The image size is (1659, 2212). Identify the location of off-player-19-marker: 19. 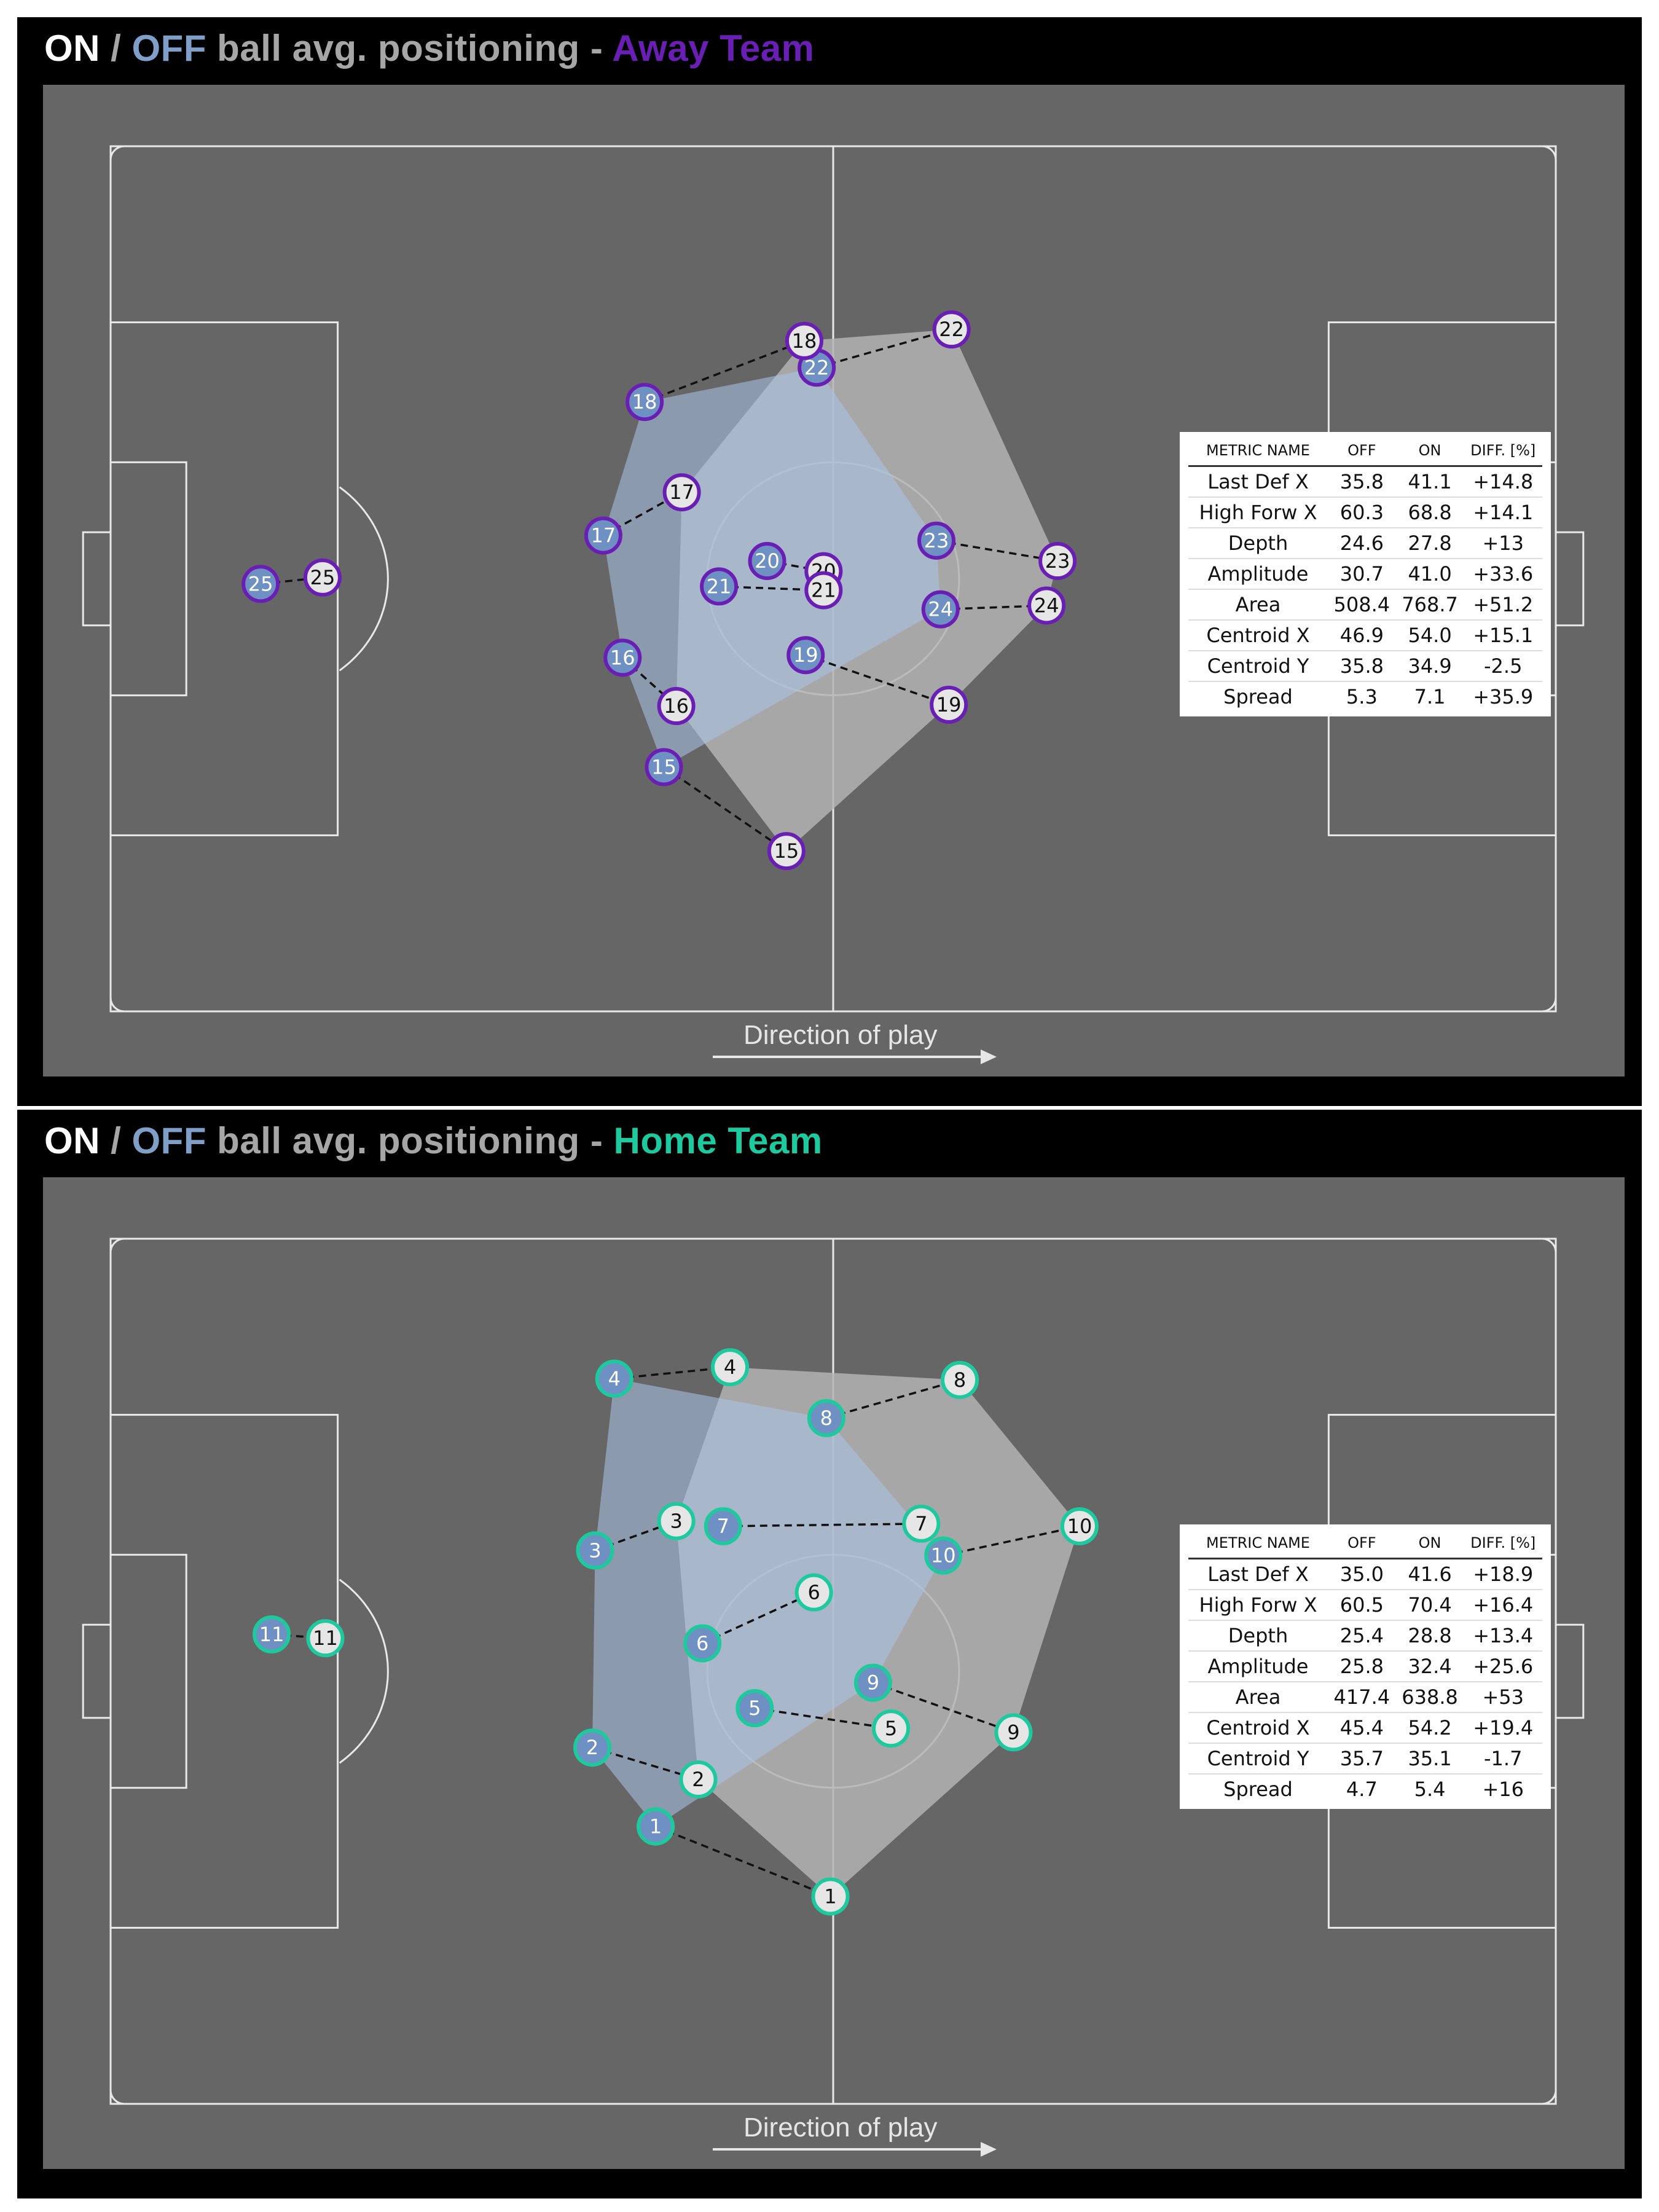
(805, 655).